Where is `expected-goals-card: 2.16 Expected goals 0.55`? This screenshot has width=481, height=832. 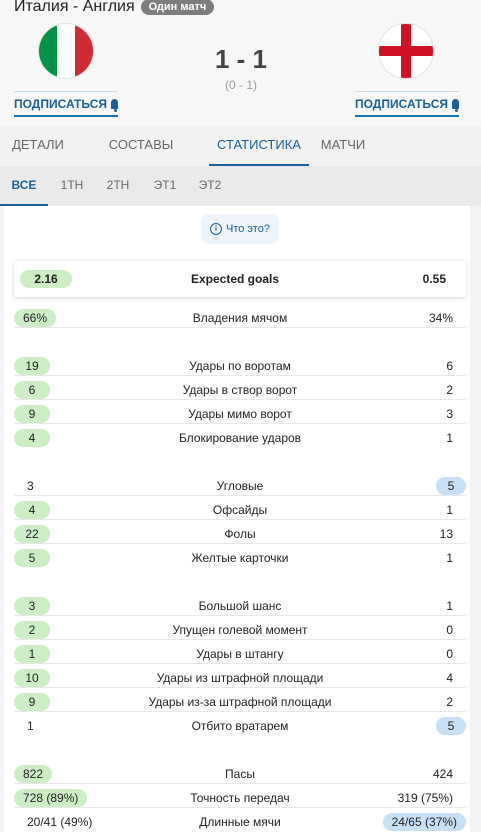 expected-goals-card: 2.16 Expected goals 0.55 is located at coordinates (240, 279).